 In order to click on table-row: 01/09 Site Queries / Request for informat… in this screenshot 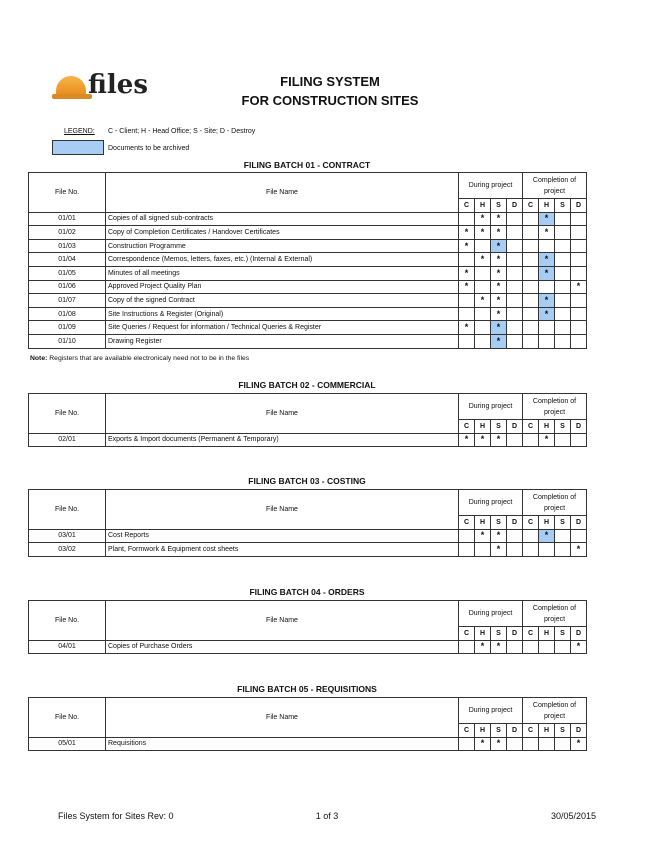, I will do `click(308, 327)`.